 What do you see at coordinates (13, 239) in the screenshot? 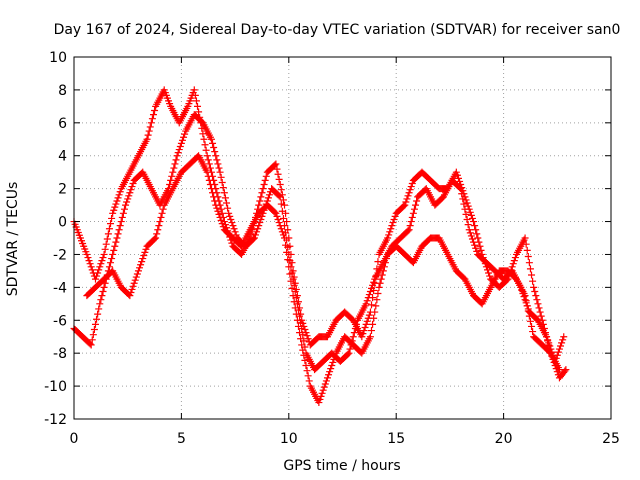
I see `y-axis-label: SDTVAR / TECUs` at bounding box center [13, 239].